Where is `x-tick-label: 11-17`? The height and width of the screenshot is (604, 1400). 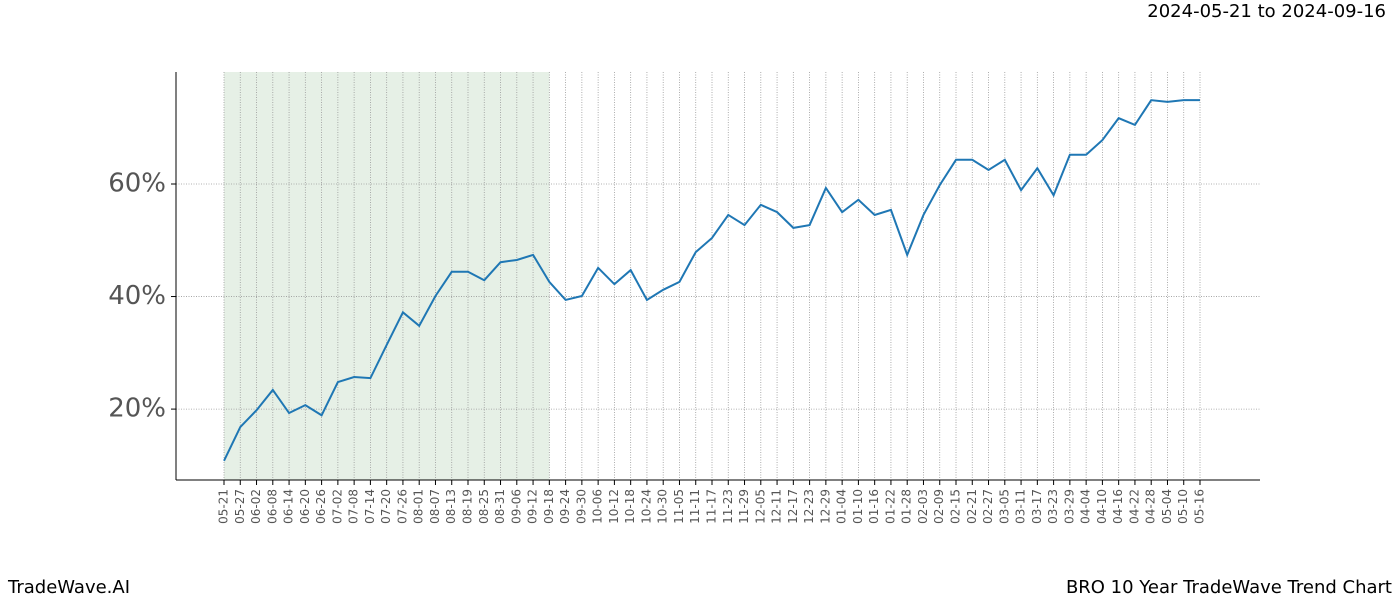
x-tick-label: 11-17 is located at coordinates (712, 506).